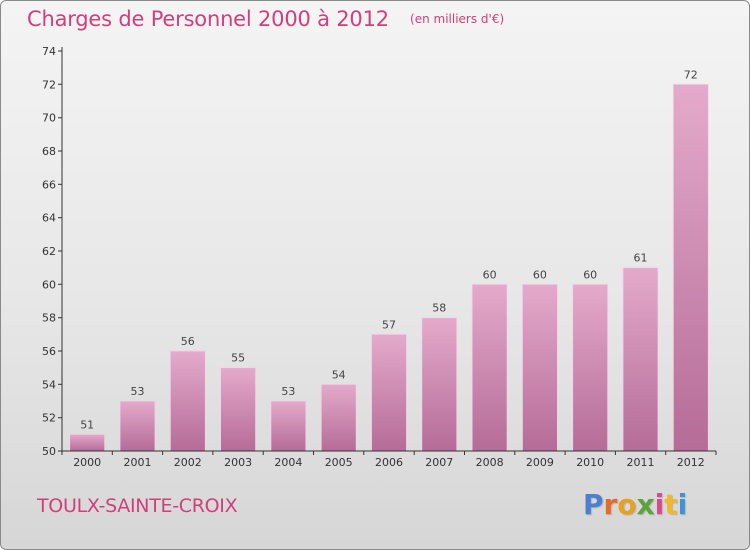 The image size is (750, 550). Describe the element at coordinates (489, 367) in the screenshot. I see `bar-2008` at that location.